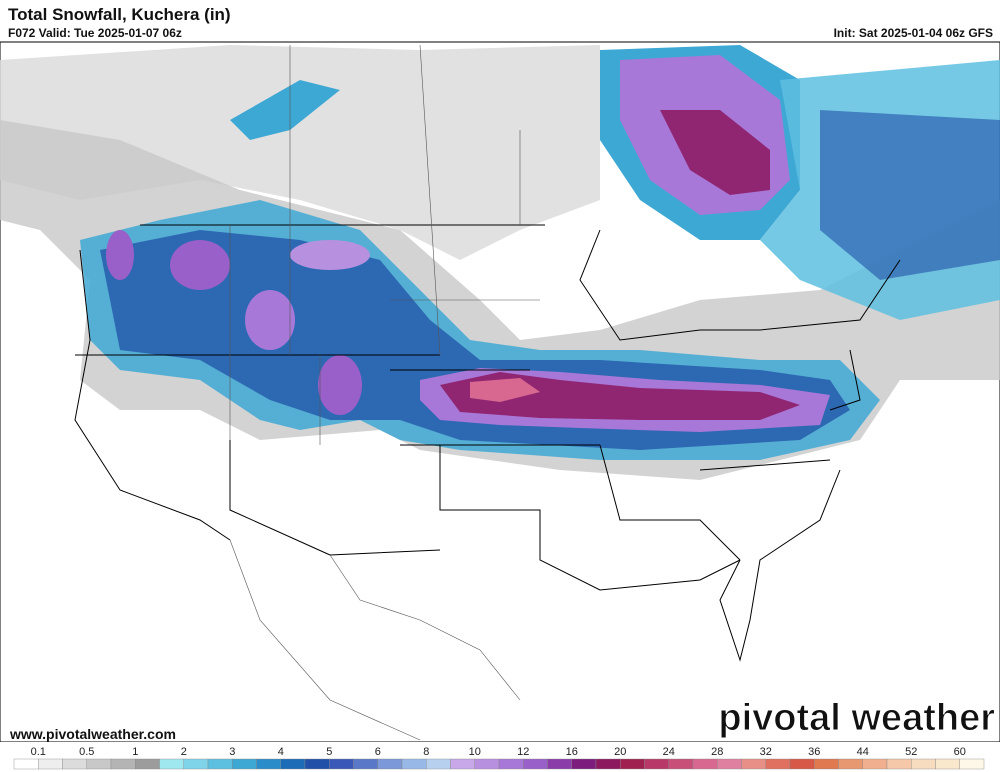 This screenshot has width=1000, height=772. I want to click on colorbar-label: 10, so click(475, 752).